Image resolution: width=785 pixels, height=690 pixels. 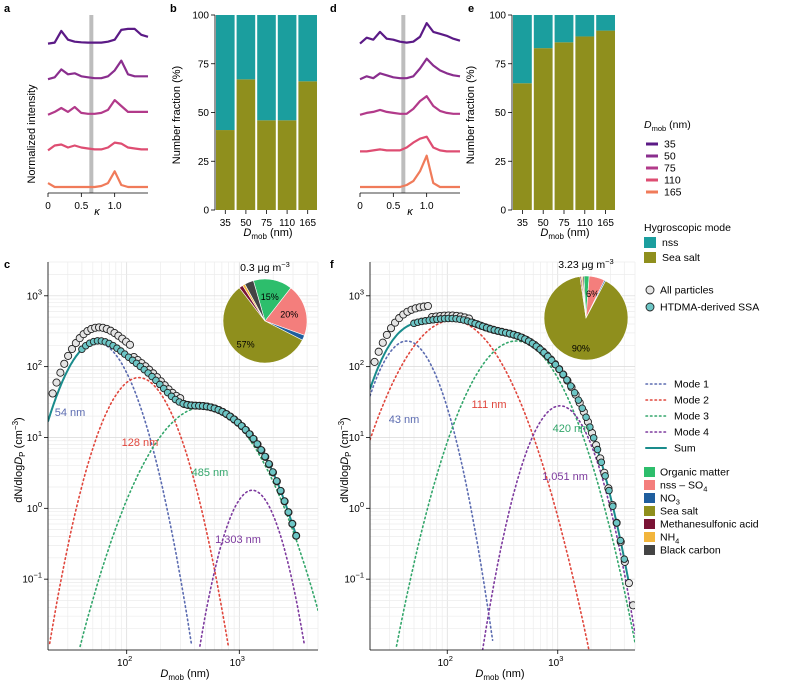 I want to click on panel-label-a: a, so click(x=7, y=9).